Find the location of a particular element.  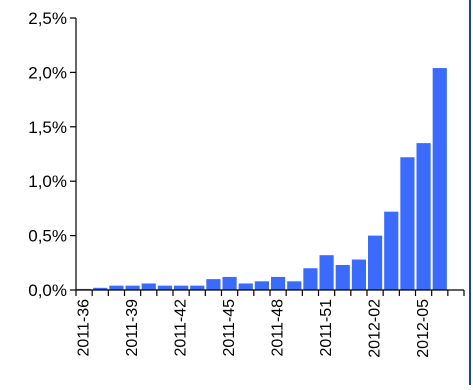

x-tick-label: 2011-51 is located at coordinates (326, 328).